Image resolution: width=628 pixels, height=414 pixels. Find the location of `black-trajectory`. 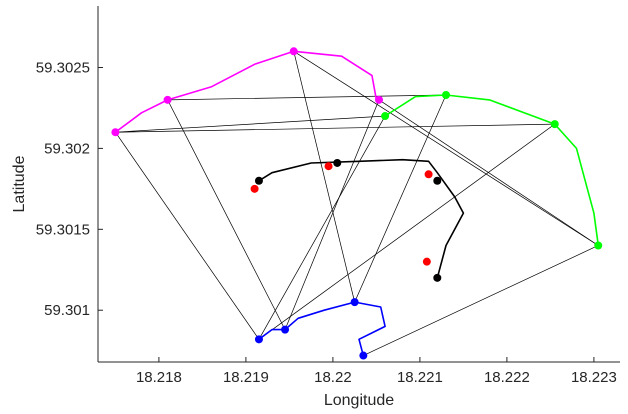

black-trajectory is located at coordinates (361, 218).